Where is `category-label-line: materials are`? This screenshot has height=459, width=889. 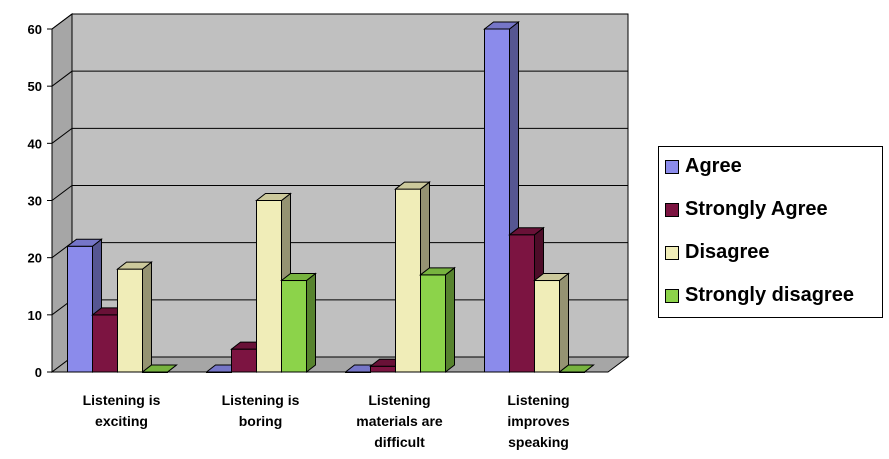
category-label-line: materials are is located at coordinates (399, 421).